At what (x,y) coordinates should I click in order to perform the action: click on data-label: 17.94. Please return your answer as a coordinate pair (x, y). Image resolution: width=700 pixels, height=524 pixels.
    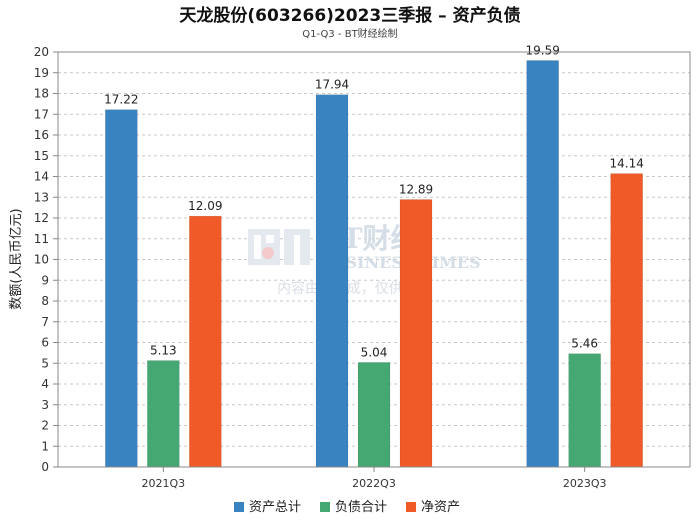
    Looking at the image, I should click on (332, 85).